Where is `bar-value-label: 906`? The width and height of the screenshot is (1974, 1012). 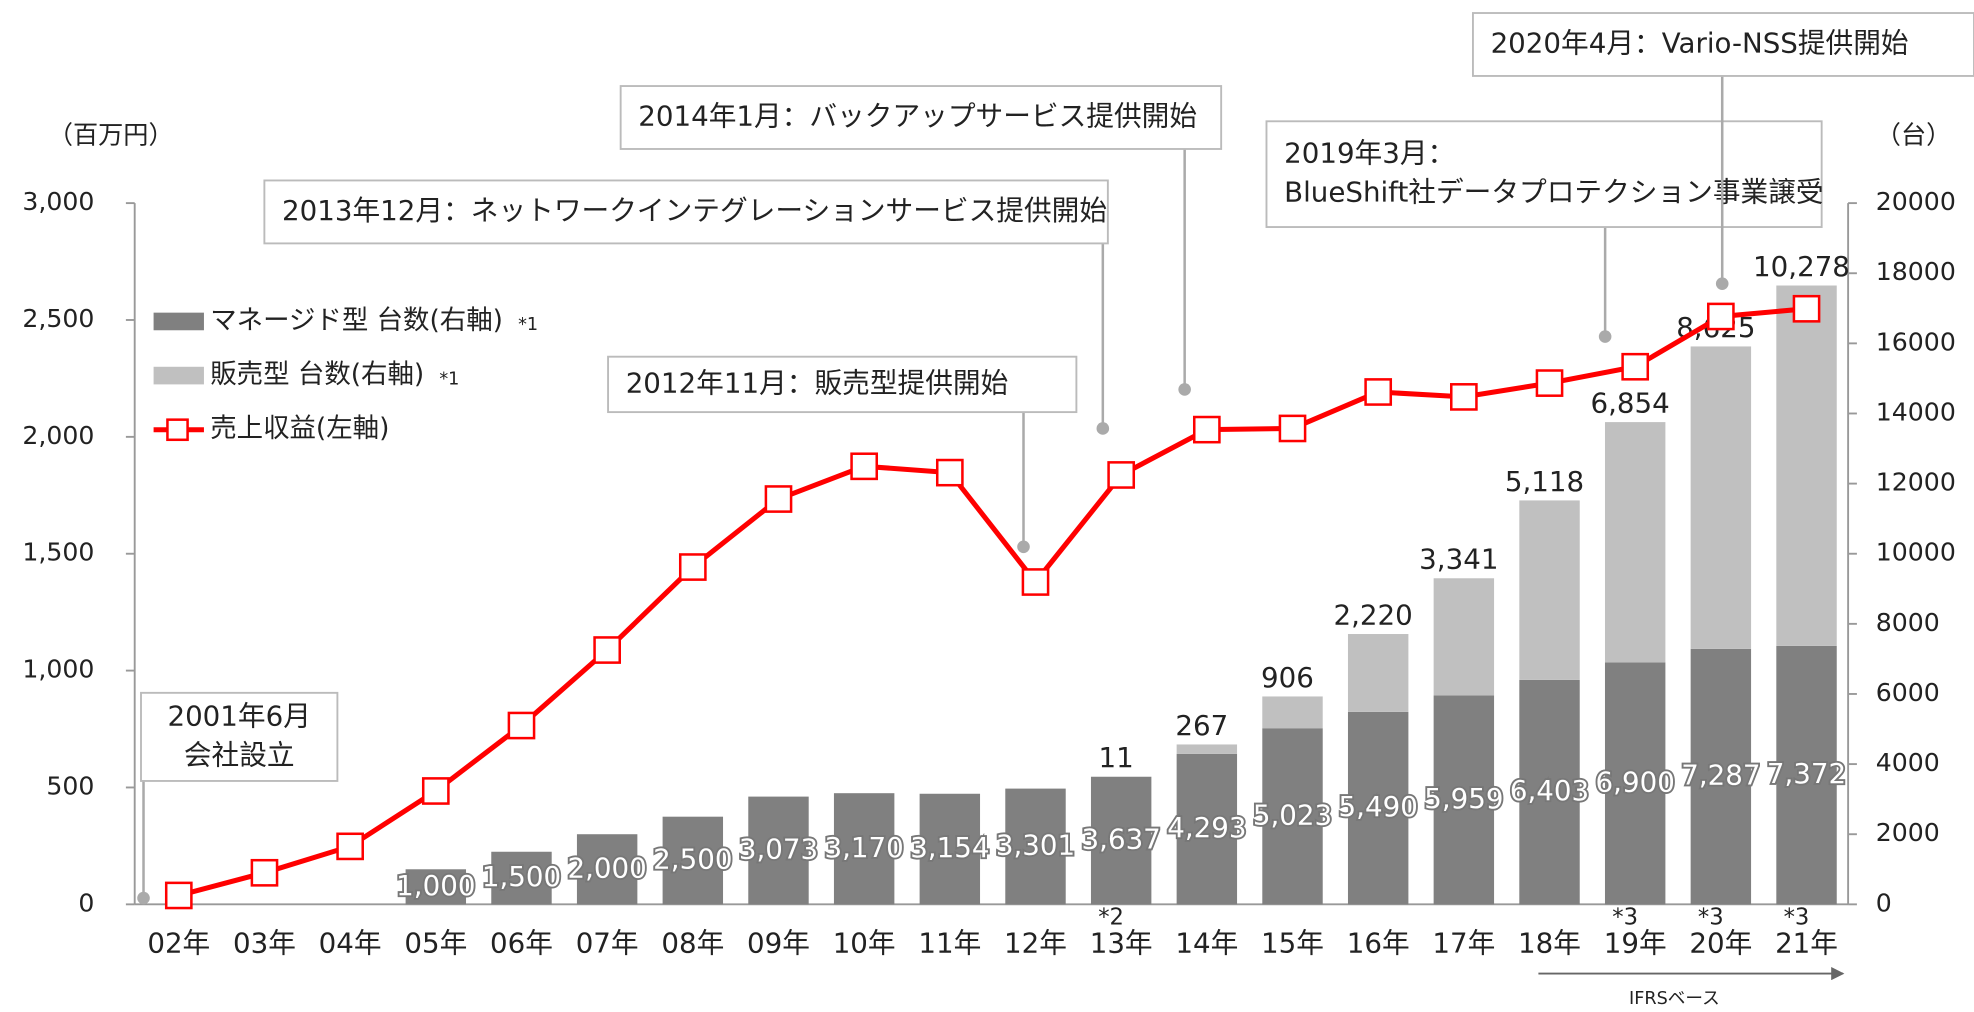 bar-value-label: 906 is located at coordinates (1287, 677).